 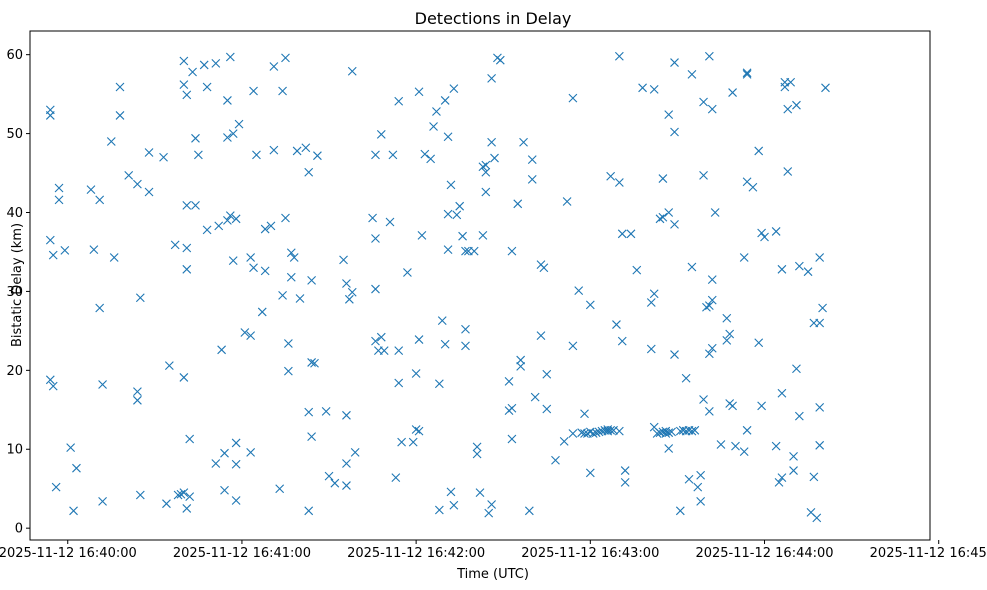 I want to click on x-tick-label: 2025-11-12 16:44:00, so click(x=764, y=553).